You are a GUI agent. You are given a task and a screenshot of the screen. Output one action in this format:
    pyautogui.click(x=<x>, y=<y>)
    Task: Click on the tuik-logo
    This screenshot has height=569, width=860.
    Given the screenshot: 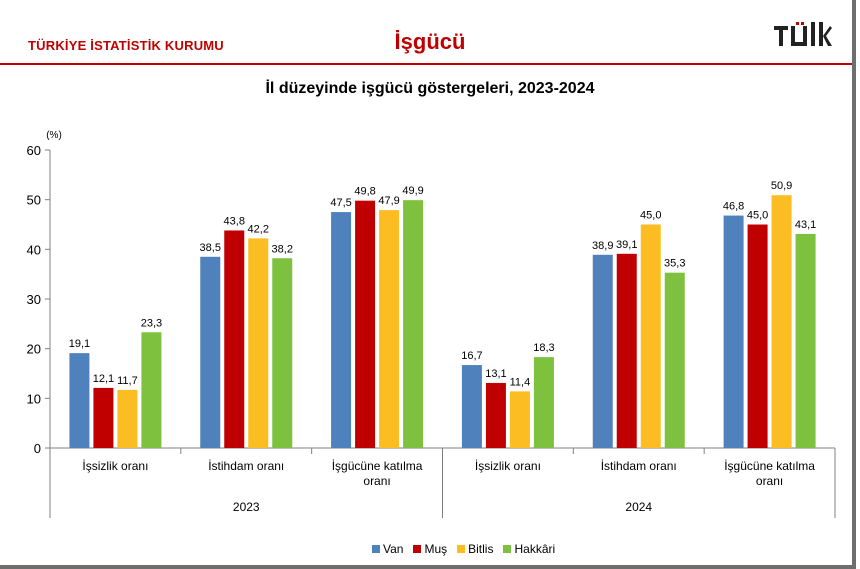 What is the action you would take?
    pyautogui.click(x=803, y=37)
    